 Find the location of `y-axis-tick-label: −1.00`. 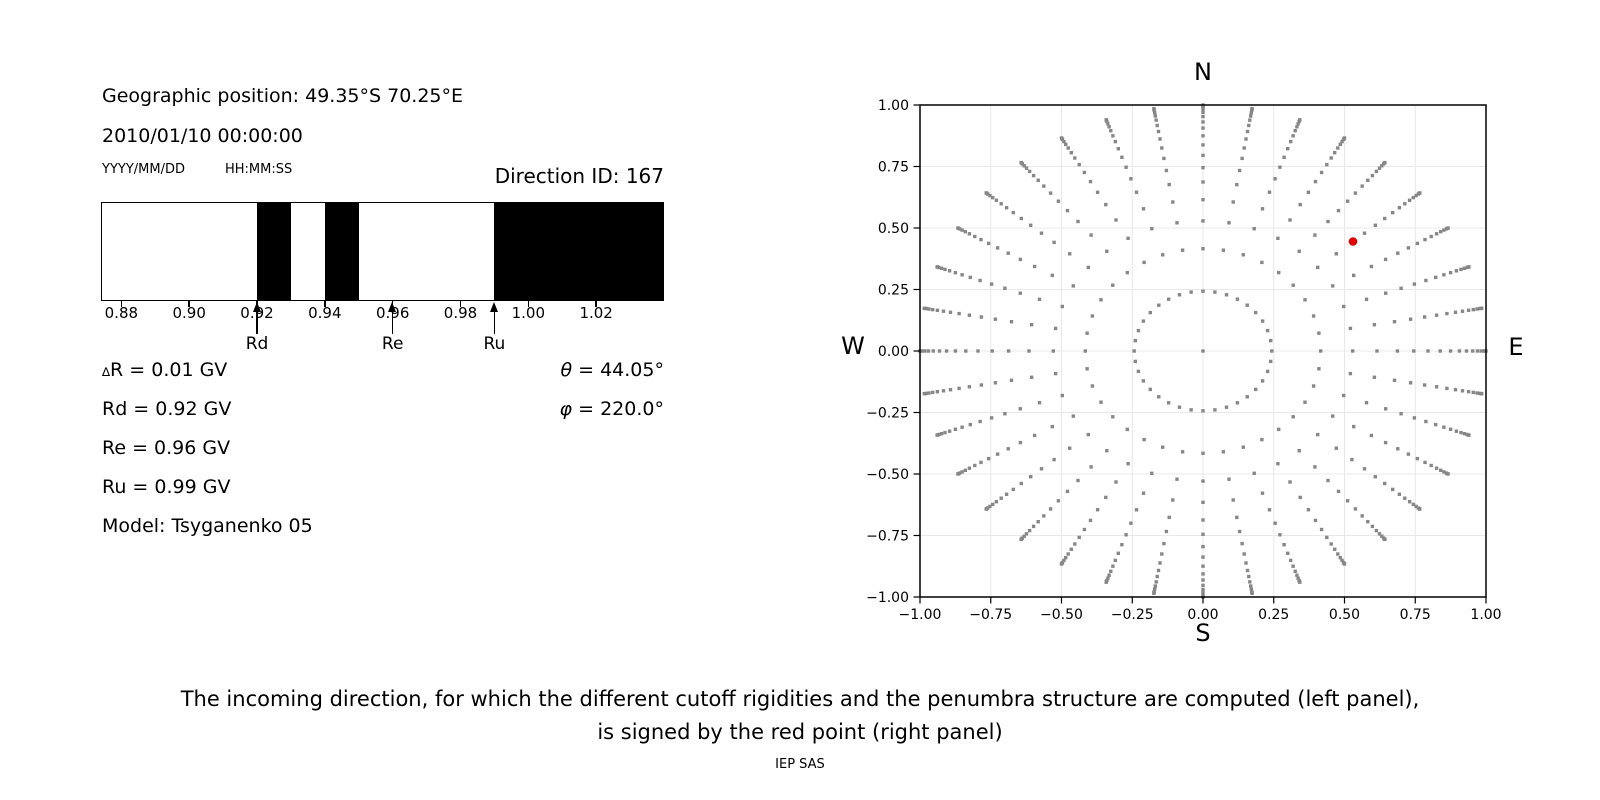

y-axis-tick-label: −1.00 is located at coordinates (887, 598).